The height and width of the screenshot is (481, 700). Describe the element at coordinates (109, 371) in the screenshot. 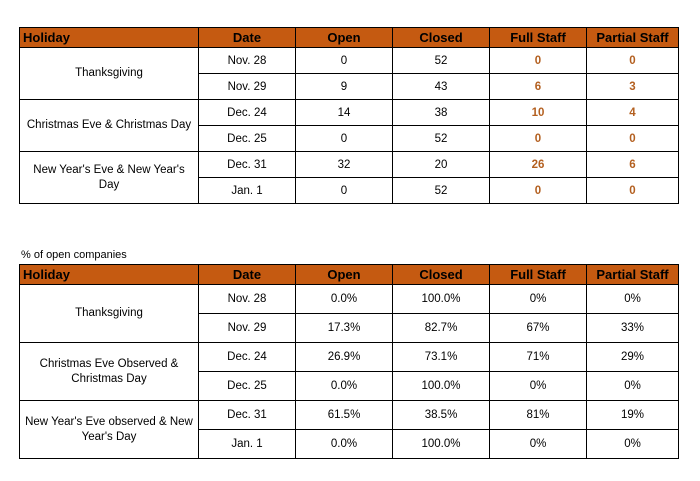

I see `holiday-cell: Christmas Eve Observed & Christmas Day` at that location.